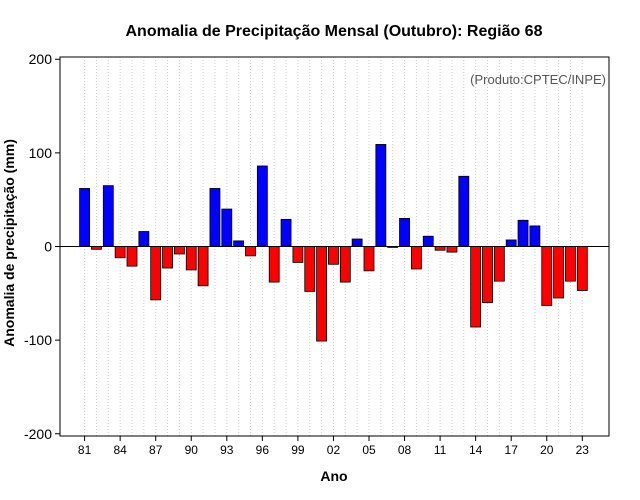 The image size is (640, 500). Describe the element at coordinates (511, 243) in the screenshot. I see `bar-2017` at that location.